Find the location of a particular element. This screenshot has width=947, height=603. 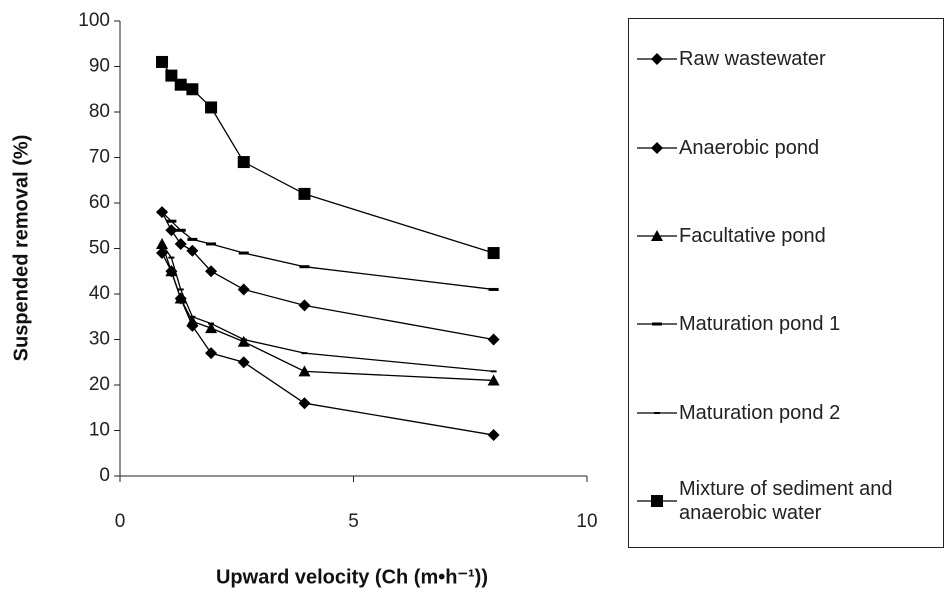

y-tick-label: 80 is located at coordinates (99, 111).